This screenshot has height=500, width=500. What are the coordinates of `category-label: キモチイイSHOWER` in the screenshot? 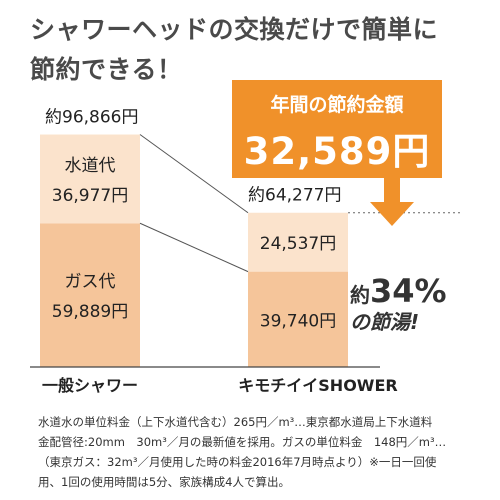 It's located at (317, 385).